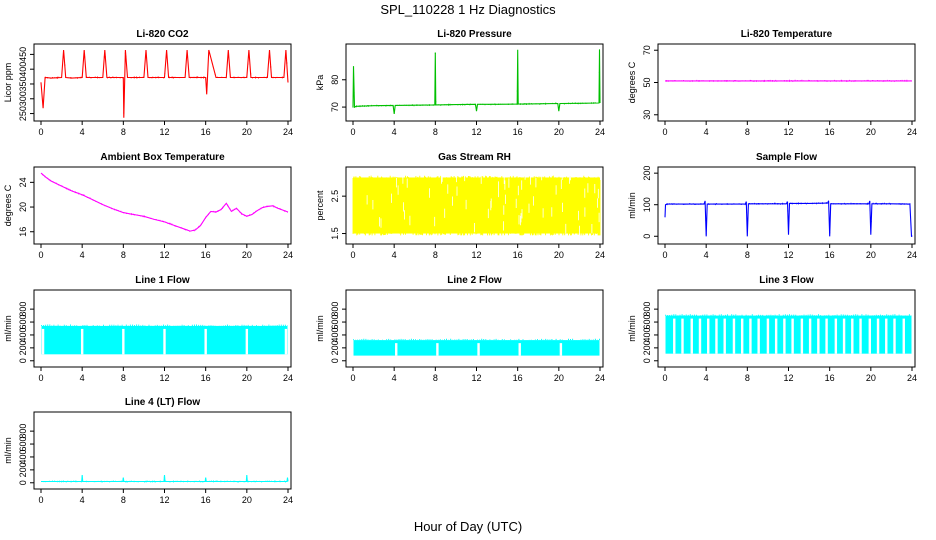  Describe the element at coordinates (162, 280) in the screenshot. I see `panel-title: Line 1 Flow` at that location.